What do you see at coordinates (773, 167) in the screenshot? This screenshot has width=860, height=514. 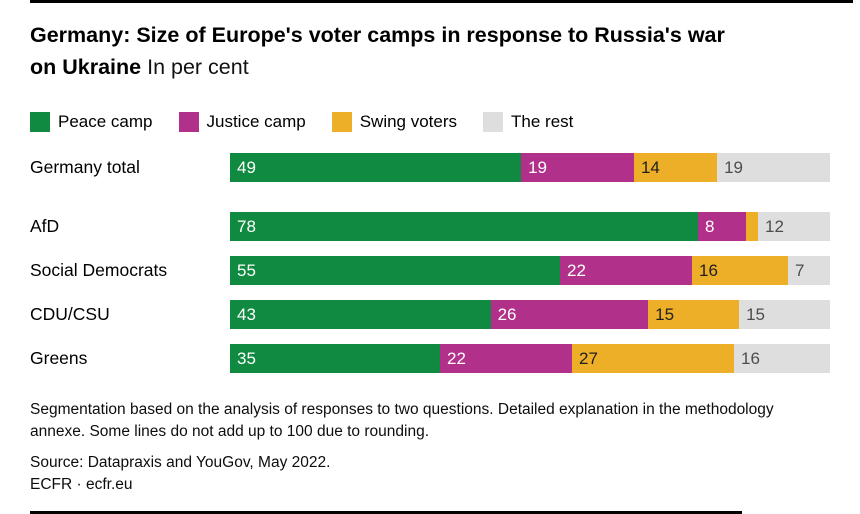 I see `bar-segment-the-rest: 19` at bounding box center [773, 167].